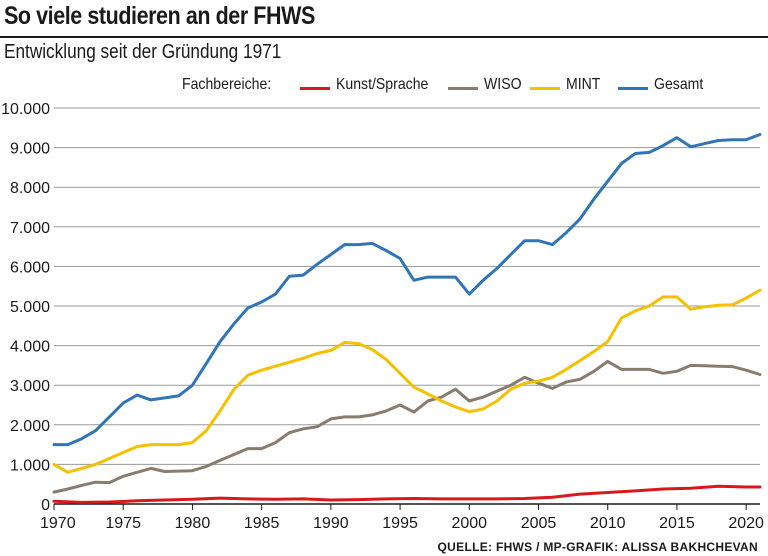  Describe the element at coordinates (143, 52) in the screenshot. I see `chart-subtitle: Entwicklung seit der Gründung 1971` at that location.